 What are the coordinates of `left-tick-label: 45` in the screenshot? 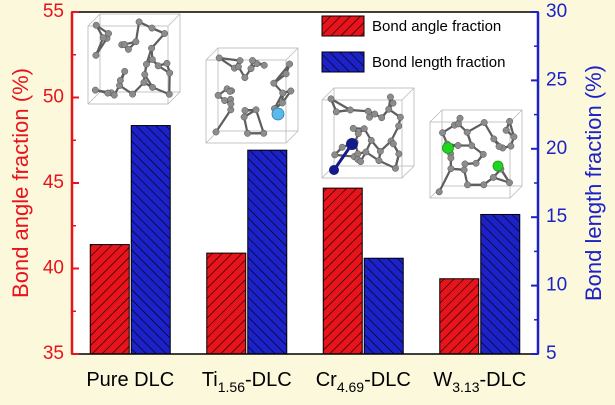 It's located at (53, 182).